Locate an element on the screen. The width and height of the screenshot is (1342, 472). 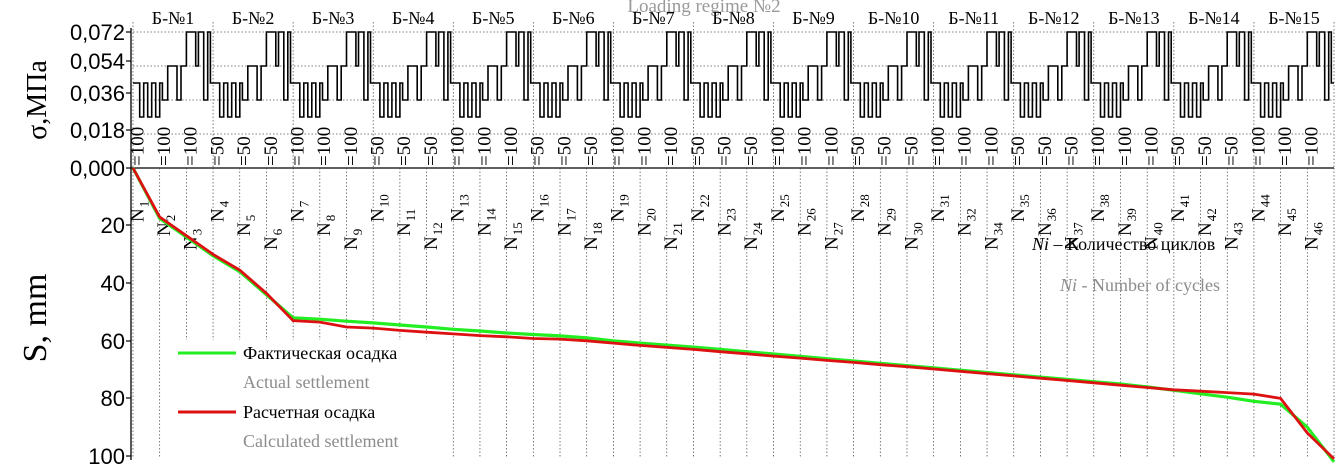
stress-tick-label: 0,000 is located at coordinates (97, 168).